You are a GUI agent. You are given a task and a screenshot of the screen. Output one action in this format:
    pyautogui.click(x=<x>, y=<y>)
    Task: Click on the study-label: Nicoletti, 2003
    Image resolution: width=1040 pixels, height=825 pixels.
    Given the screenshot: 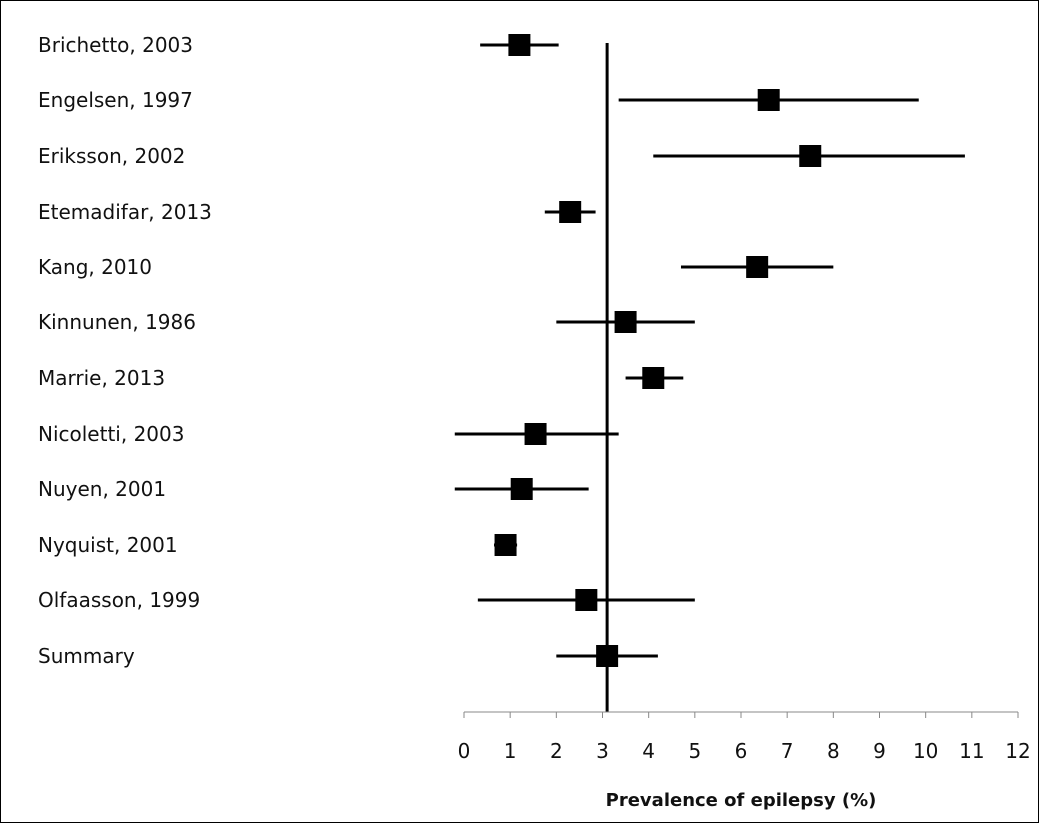 What is the action you would take?
    pyautogui.click(x=111, y=434)
    